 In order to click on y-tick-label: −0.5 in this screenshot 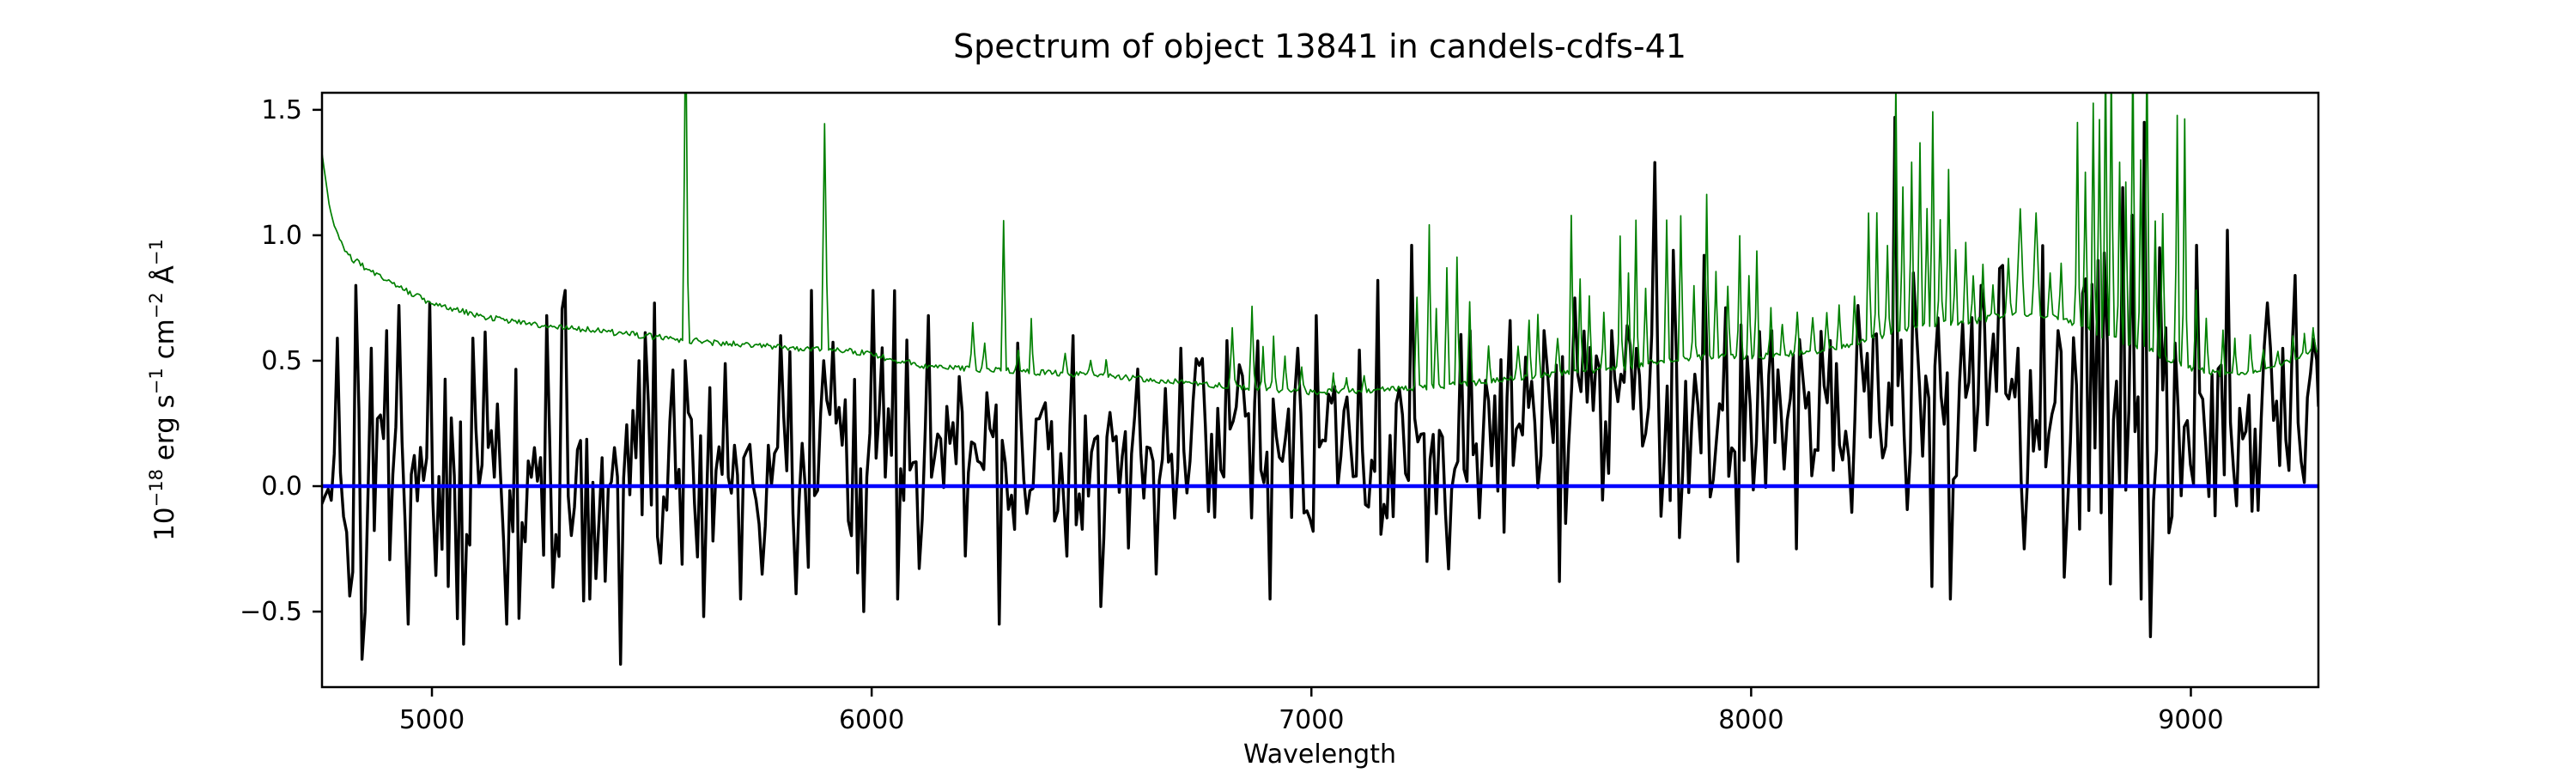, I will do `click(271, 612)`.